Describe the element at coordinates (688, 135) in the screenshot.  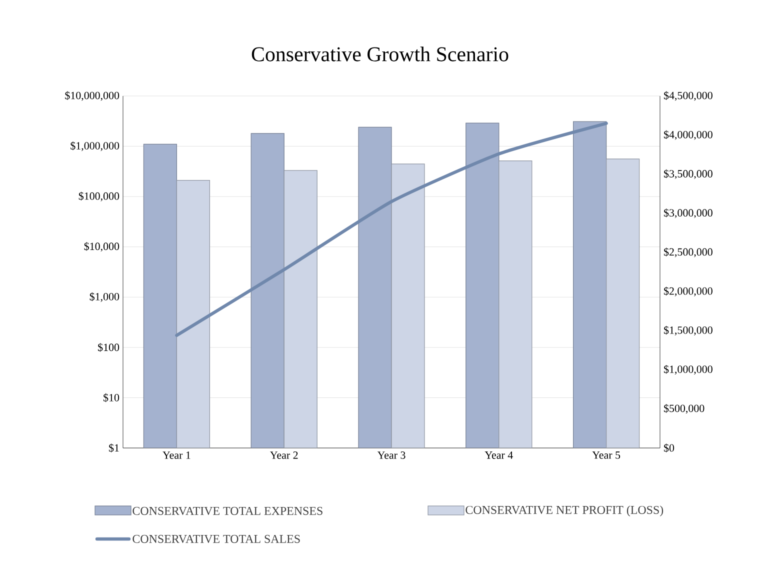
I see `y2-tick-label: $4,000,000` at that location.